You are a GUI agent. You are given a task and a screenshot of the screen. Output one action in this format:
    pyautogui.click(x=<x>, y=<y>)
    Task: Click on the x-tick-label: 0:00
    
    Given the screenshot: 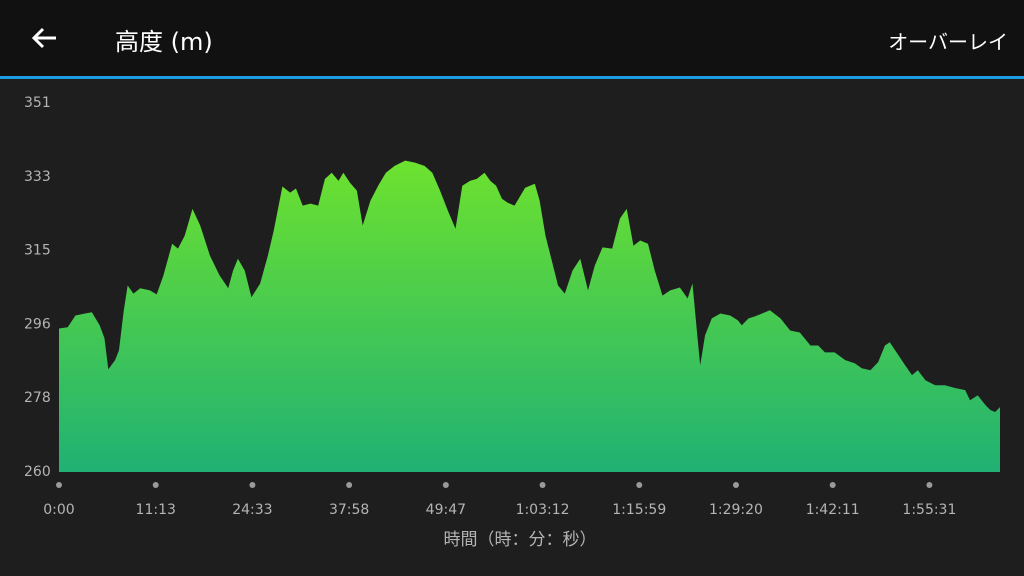 What is the action you would take?
    pyautogui.click(x=58, y=510)
    